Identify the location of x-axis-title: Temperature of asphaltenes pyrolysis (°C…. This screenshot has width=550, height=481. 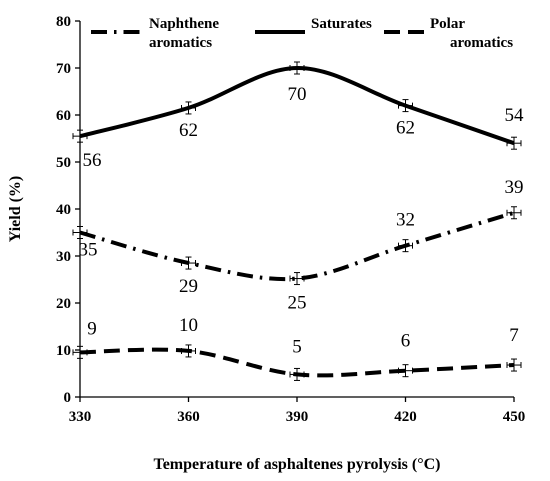
(297, 464).